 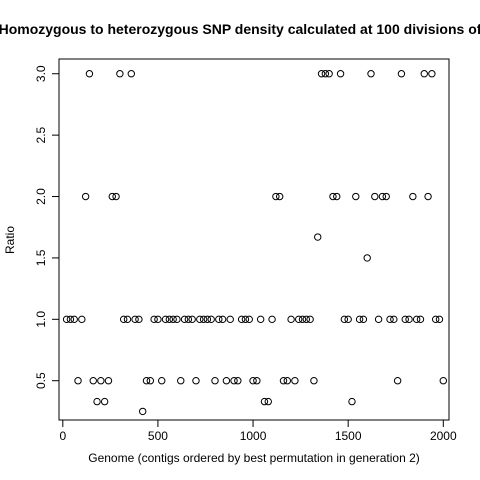 I want to click on x-tick-label: 1500, so click(x=348, y=436).